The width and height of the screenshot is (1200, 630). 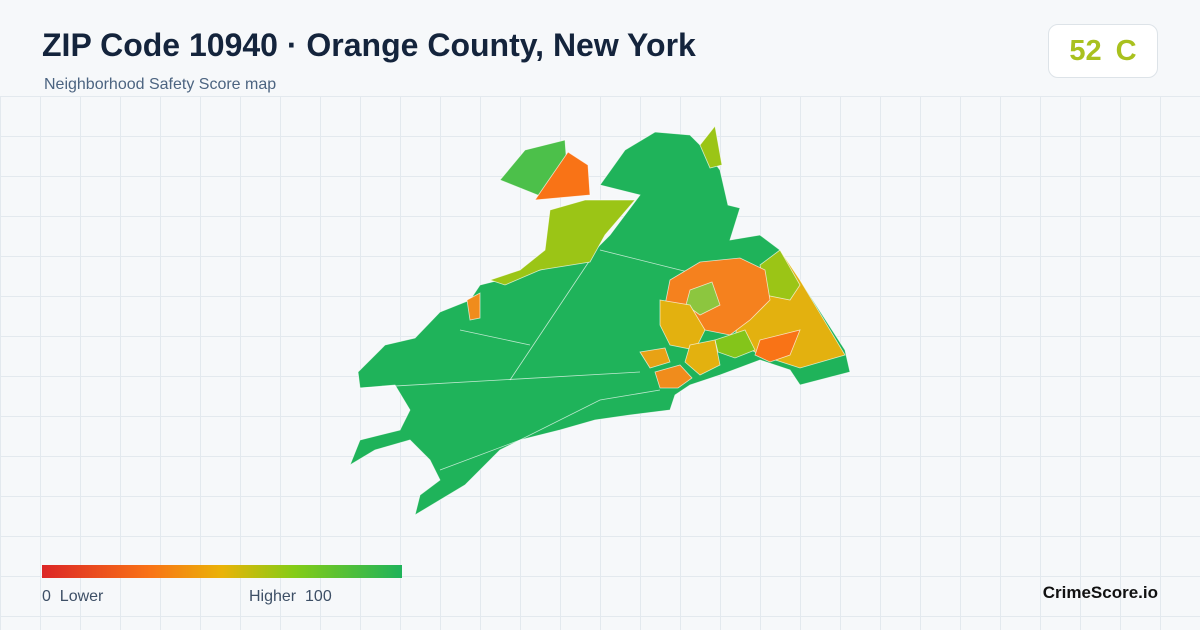 I want to click on legend-bar, so click(x=222, y=571).